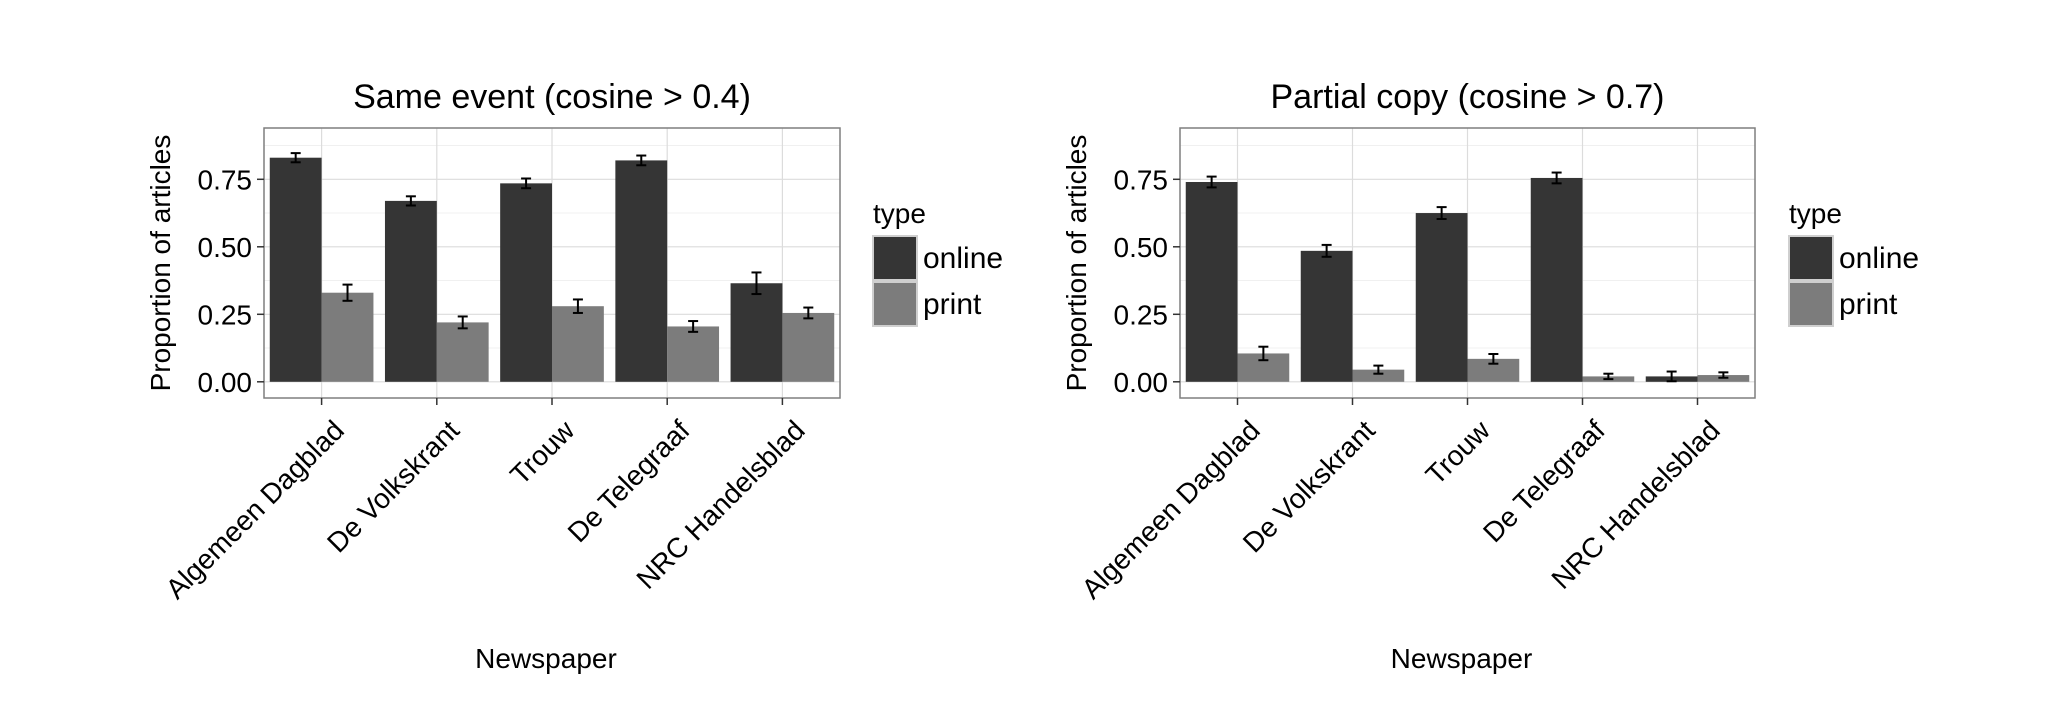 The image size is (2058, 706). I want to click on chart-title: Partial copy (cosine > 0.7), so click(1467, 97).